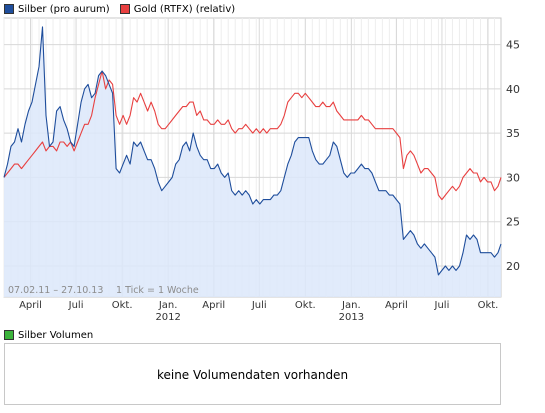  Describe the element at coordinates (55, 290) in the screenshot. I see `date-range-label: 07.02.11 – 27.10.13` at that location.